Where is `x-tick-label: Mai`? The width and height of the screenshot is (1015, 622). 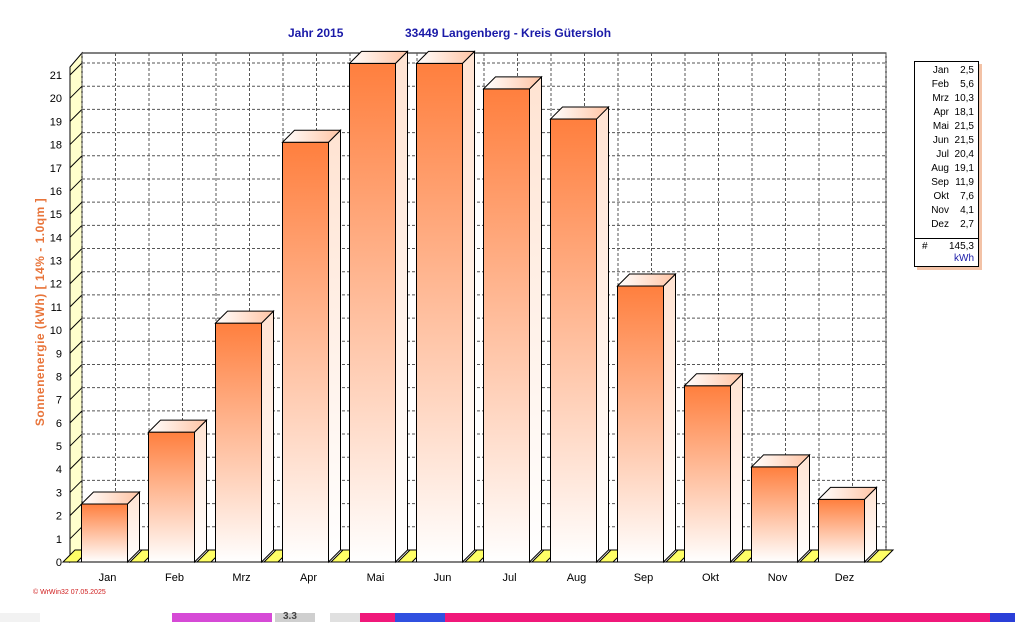
x-tick-label: Mai is located at coordinates (376, 578).